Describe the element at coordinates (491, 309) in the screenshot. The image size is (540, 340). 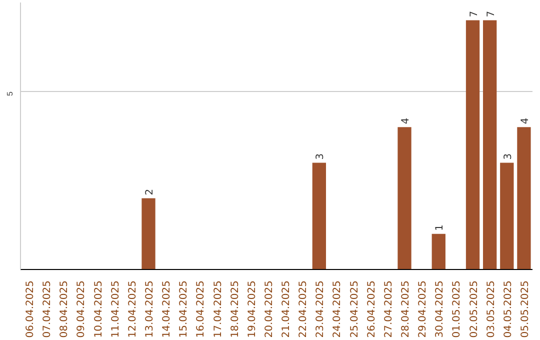
I see `x-tick-label: 03.05.2025` at that location.